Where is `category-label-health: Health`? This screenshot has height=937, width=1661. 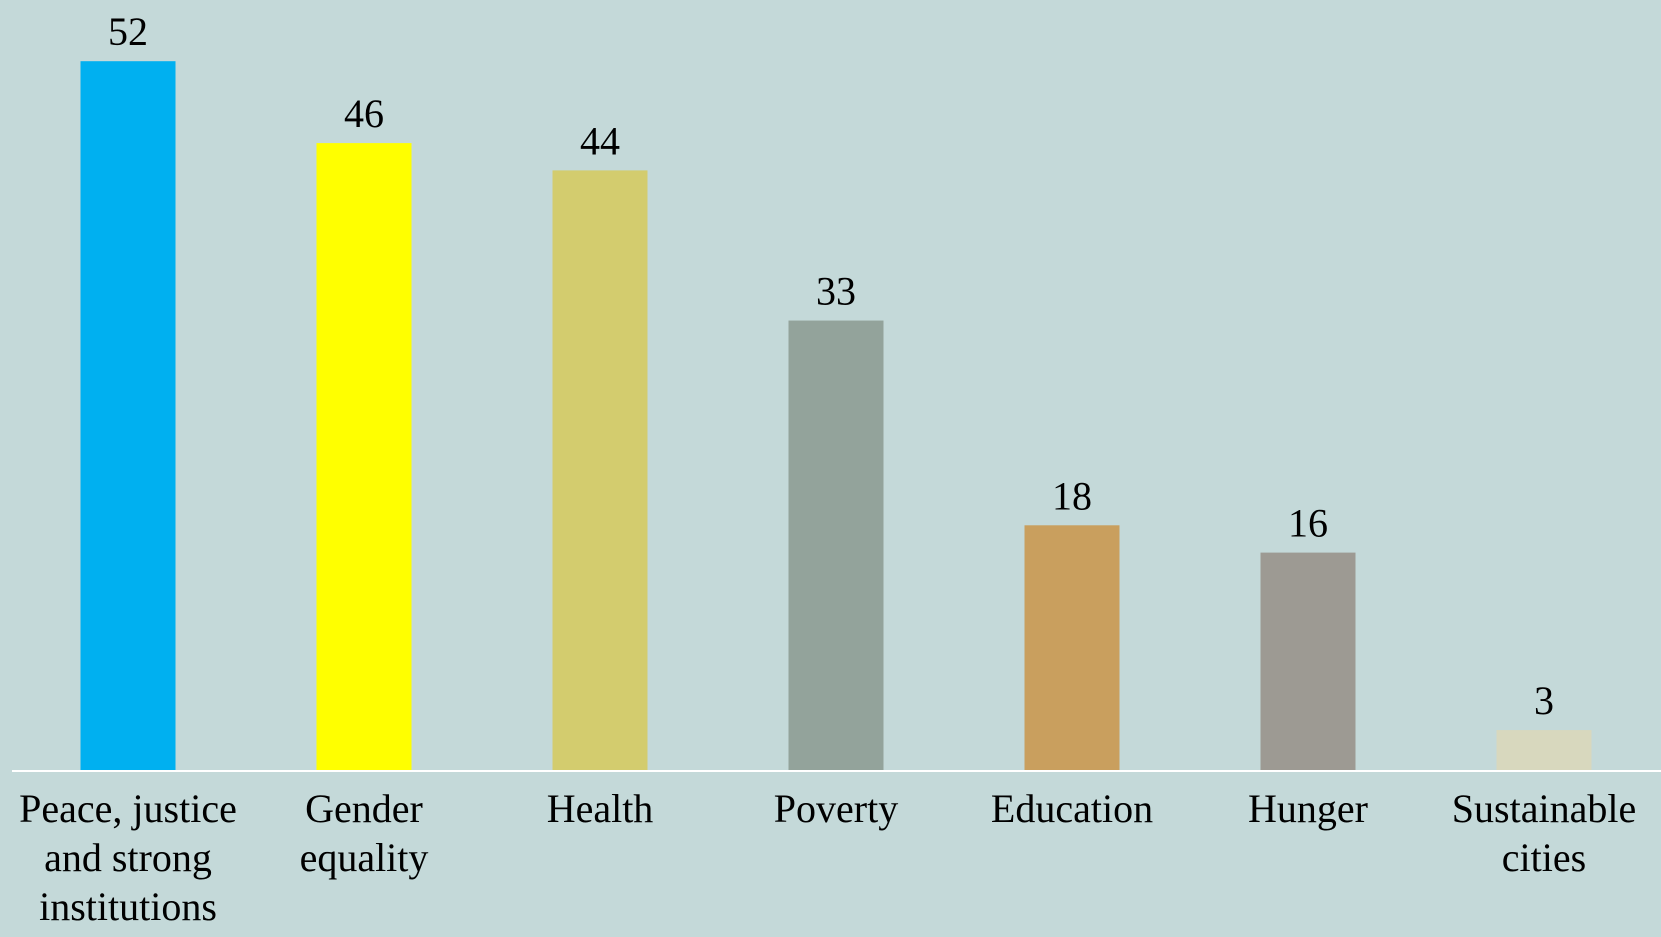 category-label-health: Health is located at coordinates (600, 808).